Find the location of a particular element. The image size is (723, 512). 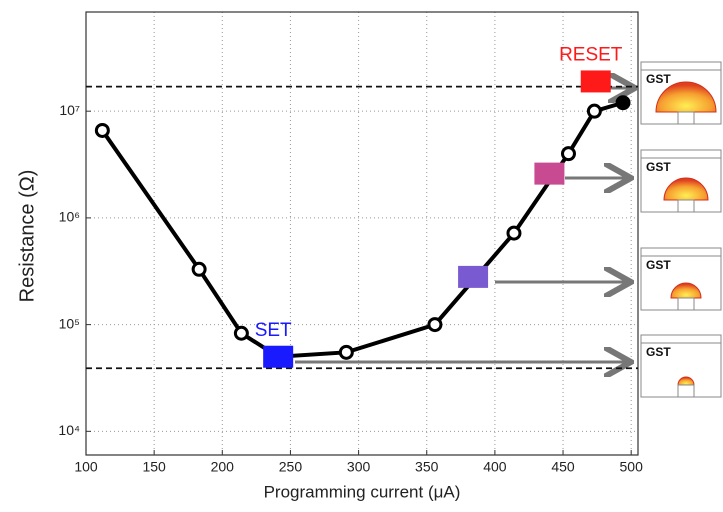

x-tick-label: 450 is located at coordinates (563, 467).